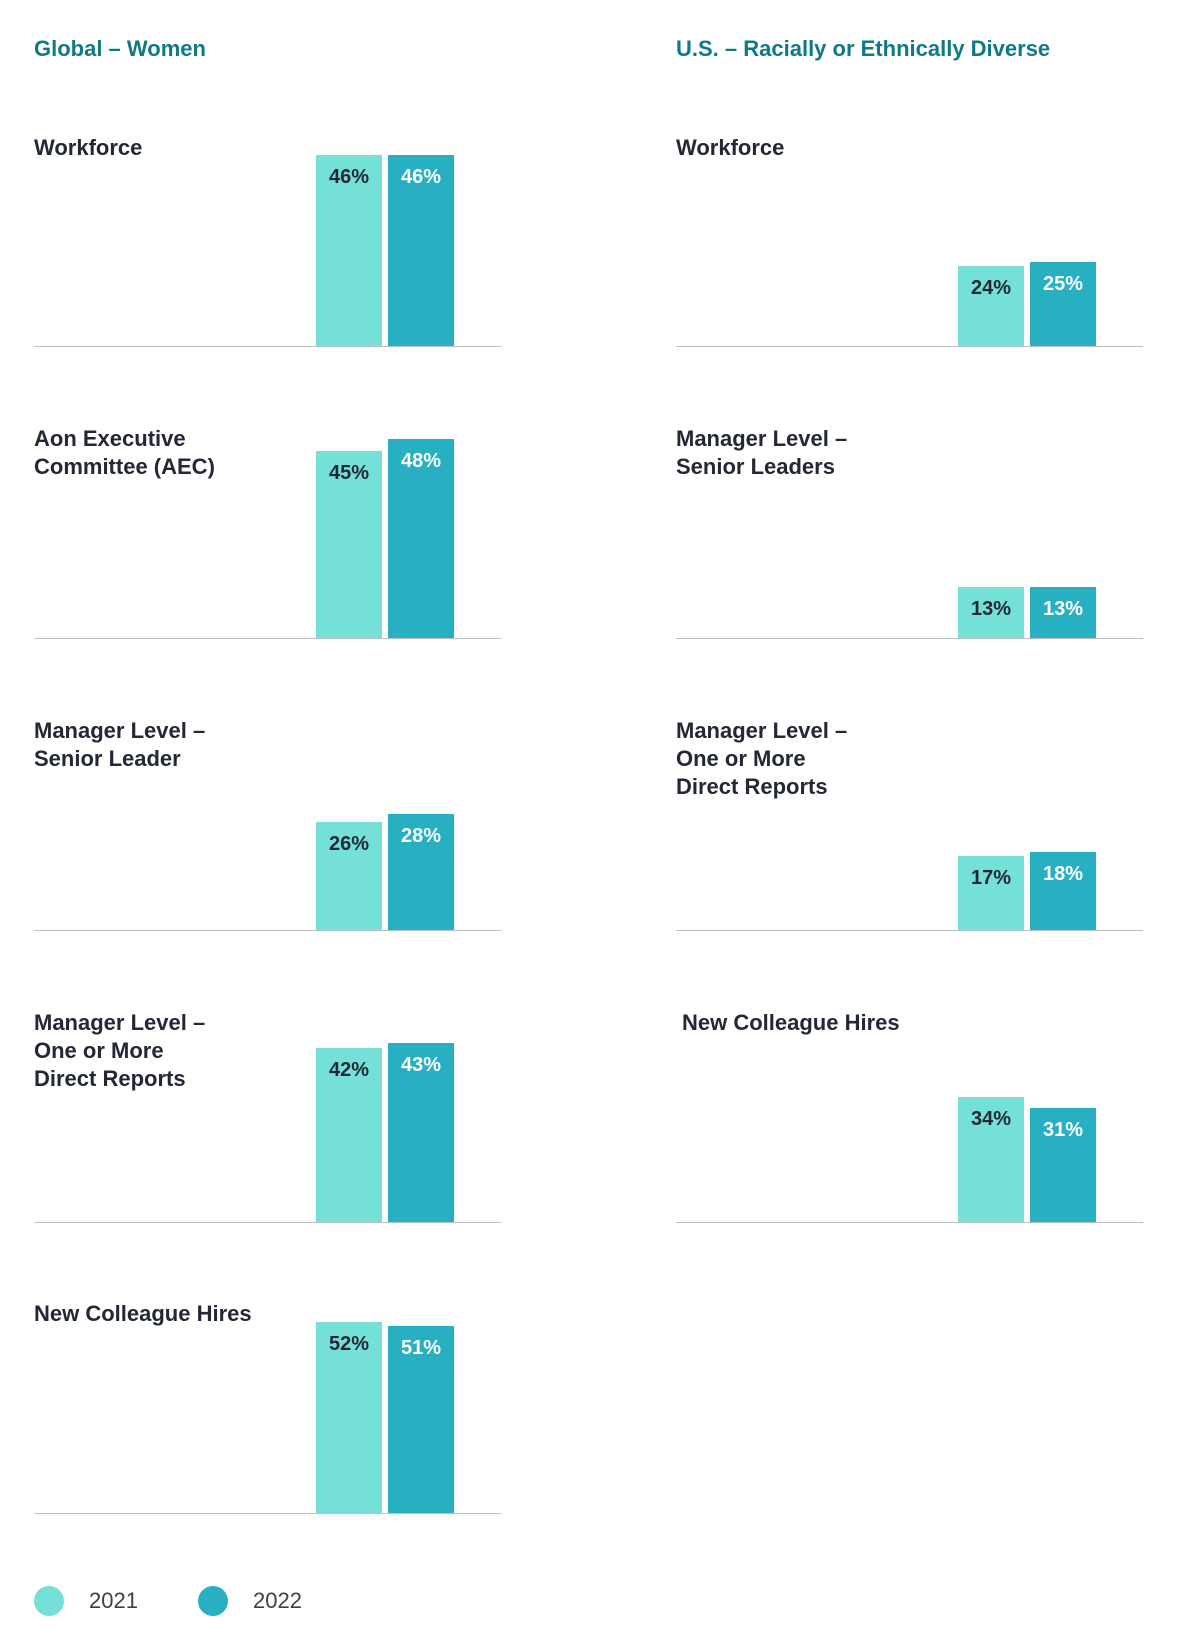 The image size is (1200, 1633). Describe the element at coordinates (755, 466) in the screenshot. I see `chart-7-label-line: Senior Leaders` at that location.